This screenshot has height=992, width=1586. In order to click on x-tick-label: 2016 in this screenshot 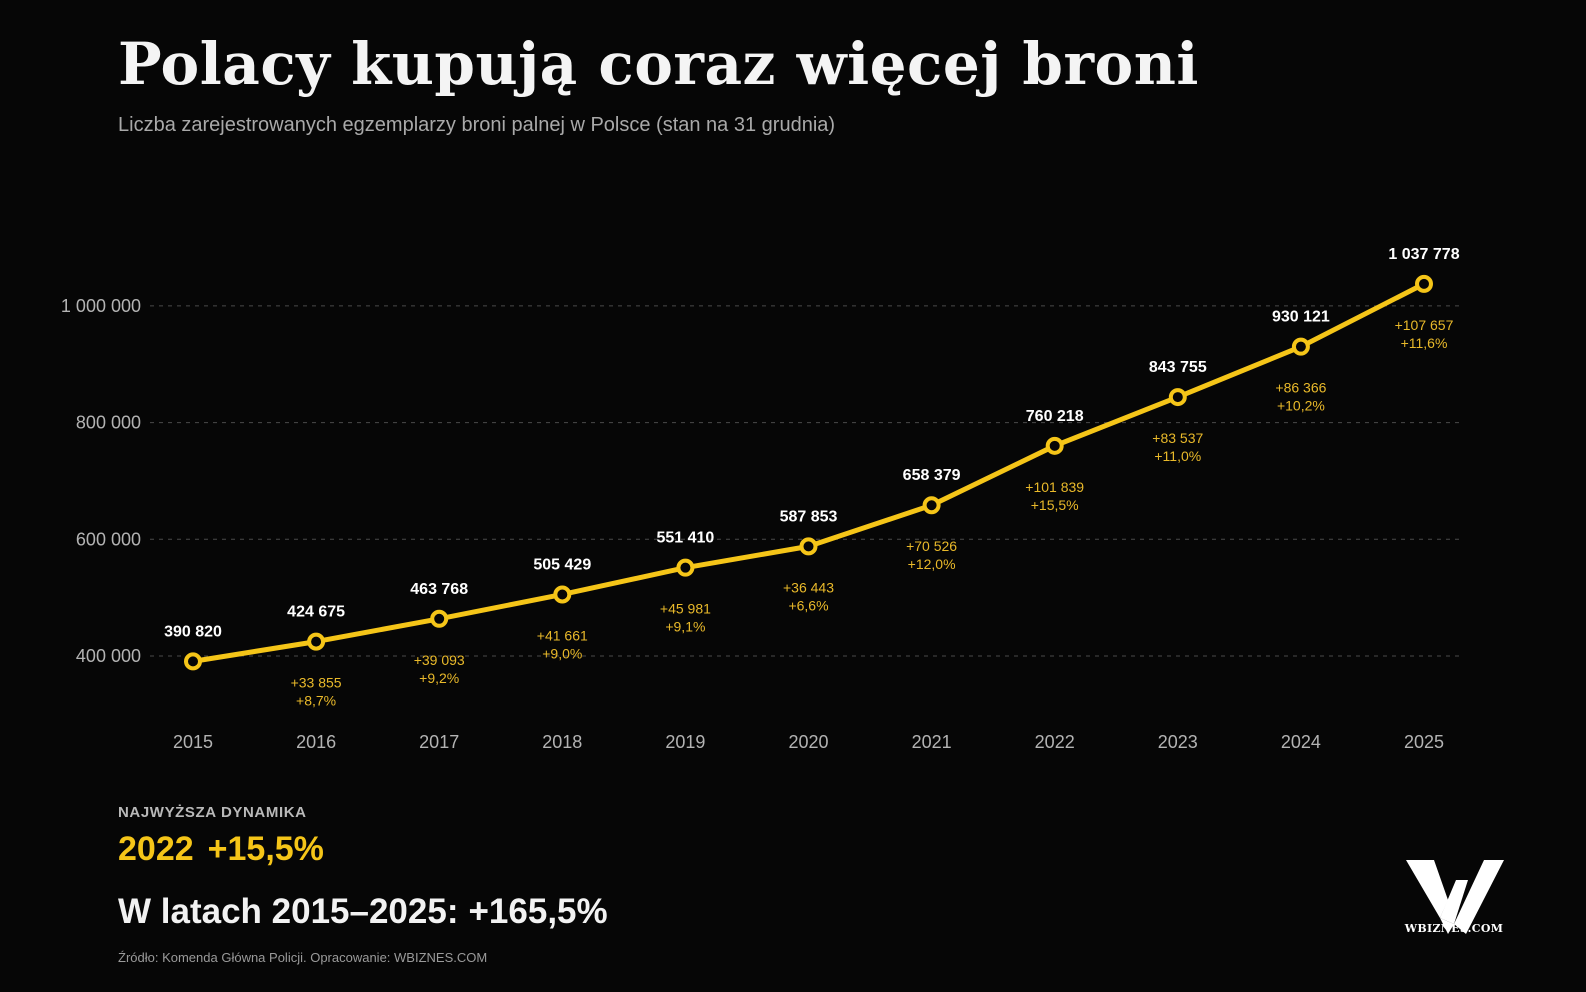, I will do `click(316, 742)`.